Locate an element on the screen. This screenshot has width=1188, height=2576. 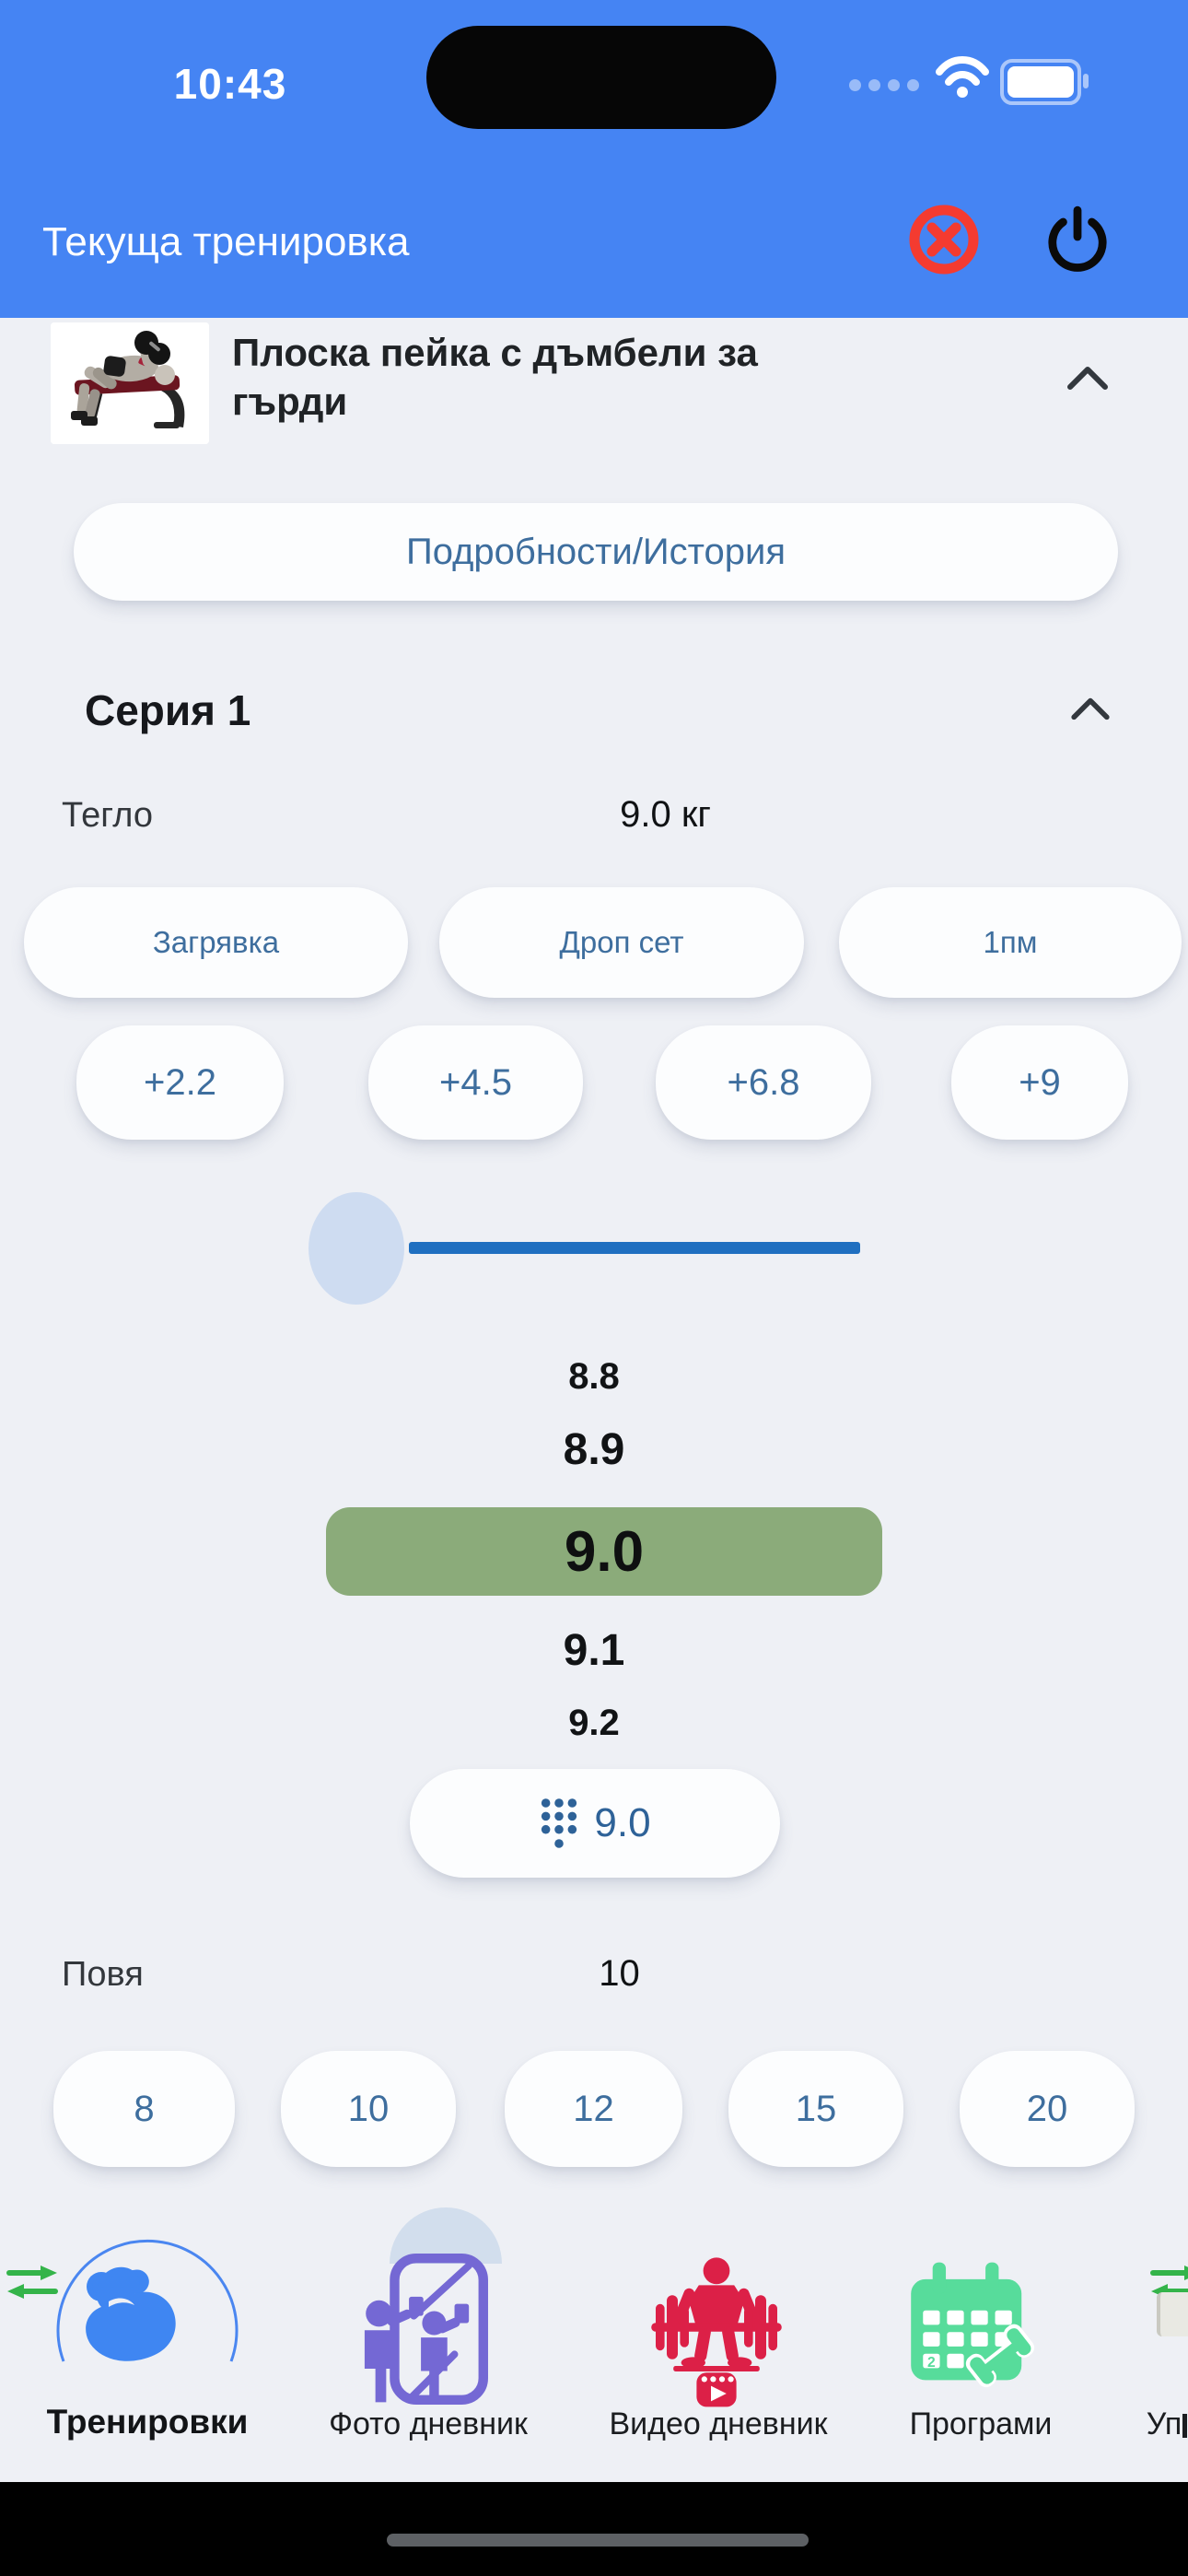
reps-button-label: 15 is located at coordinates (816, 2108).